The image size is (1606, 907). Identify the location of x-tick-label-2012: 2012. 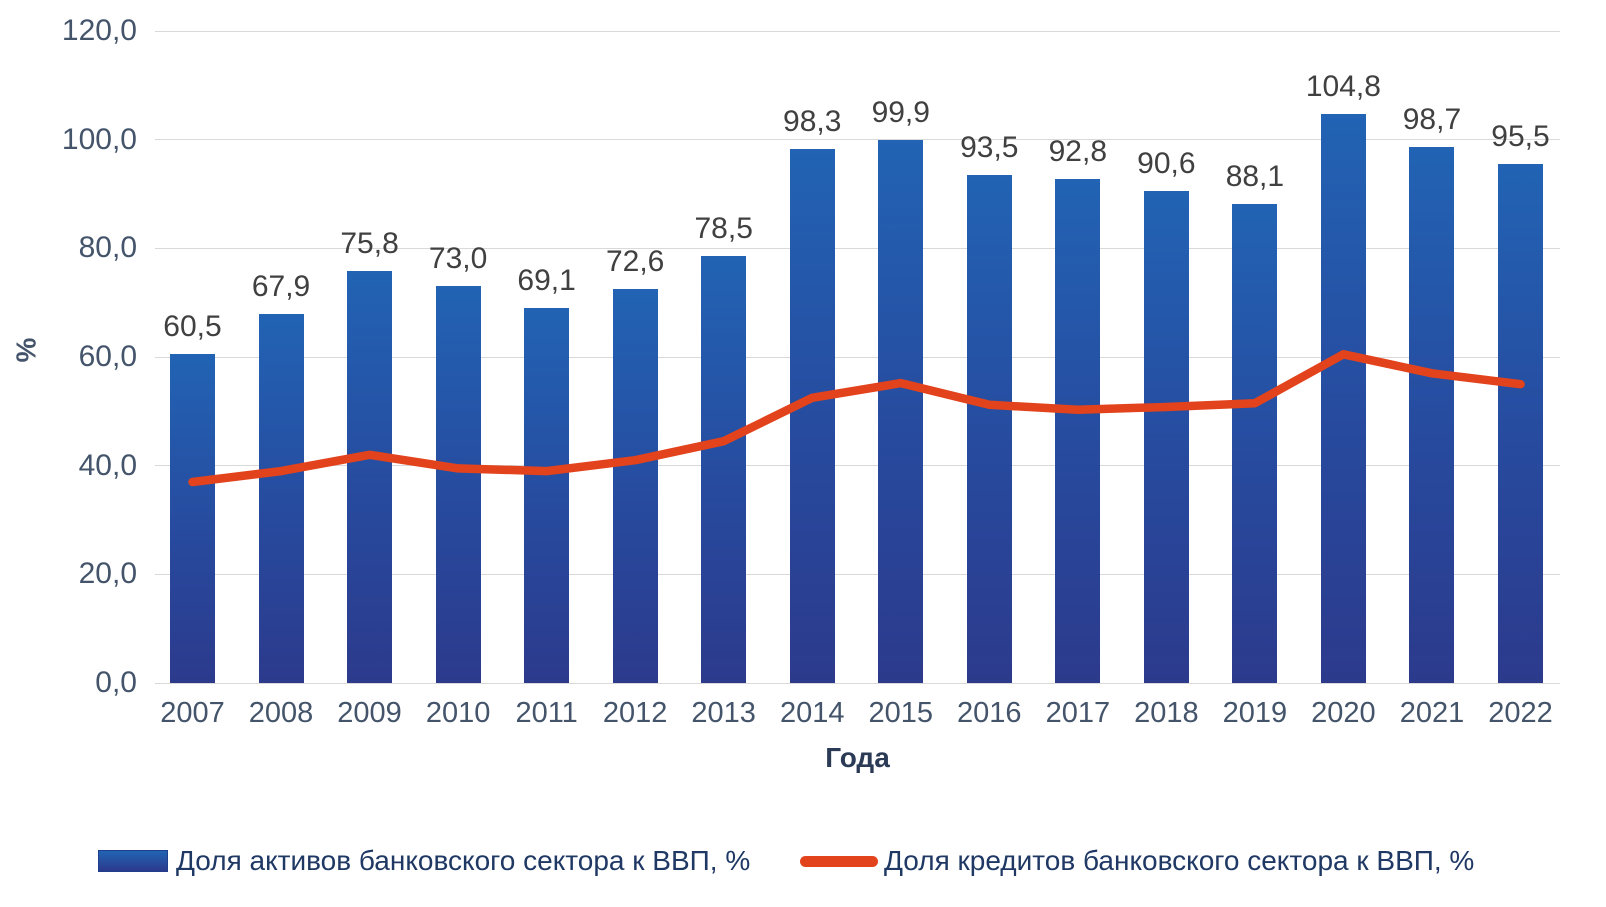
(635, 713).